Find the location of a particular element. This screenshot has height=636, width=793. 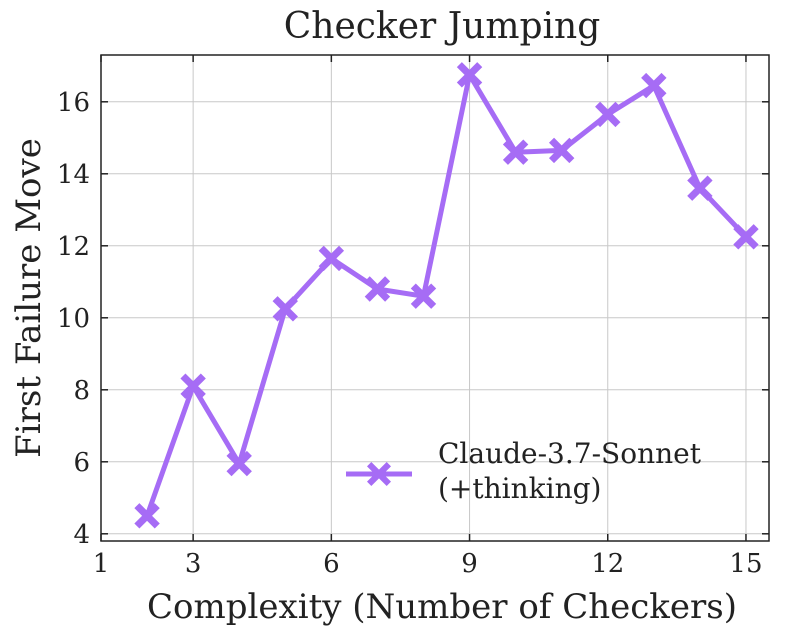

x-tick-label: 12 is located at coordinates (607, 564).